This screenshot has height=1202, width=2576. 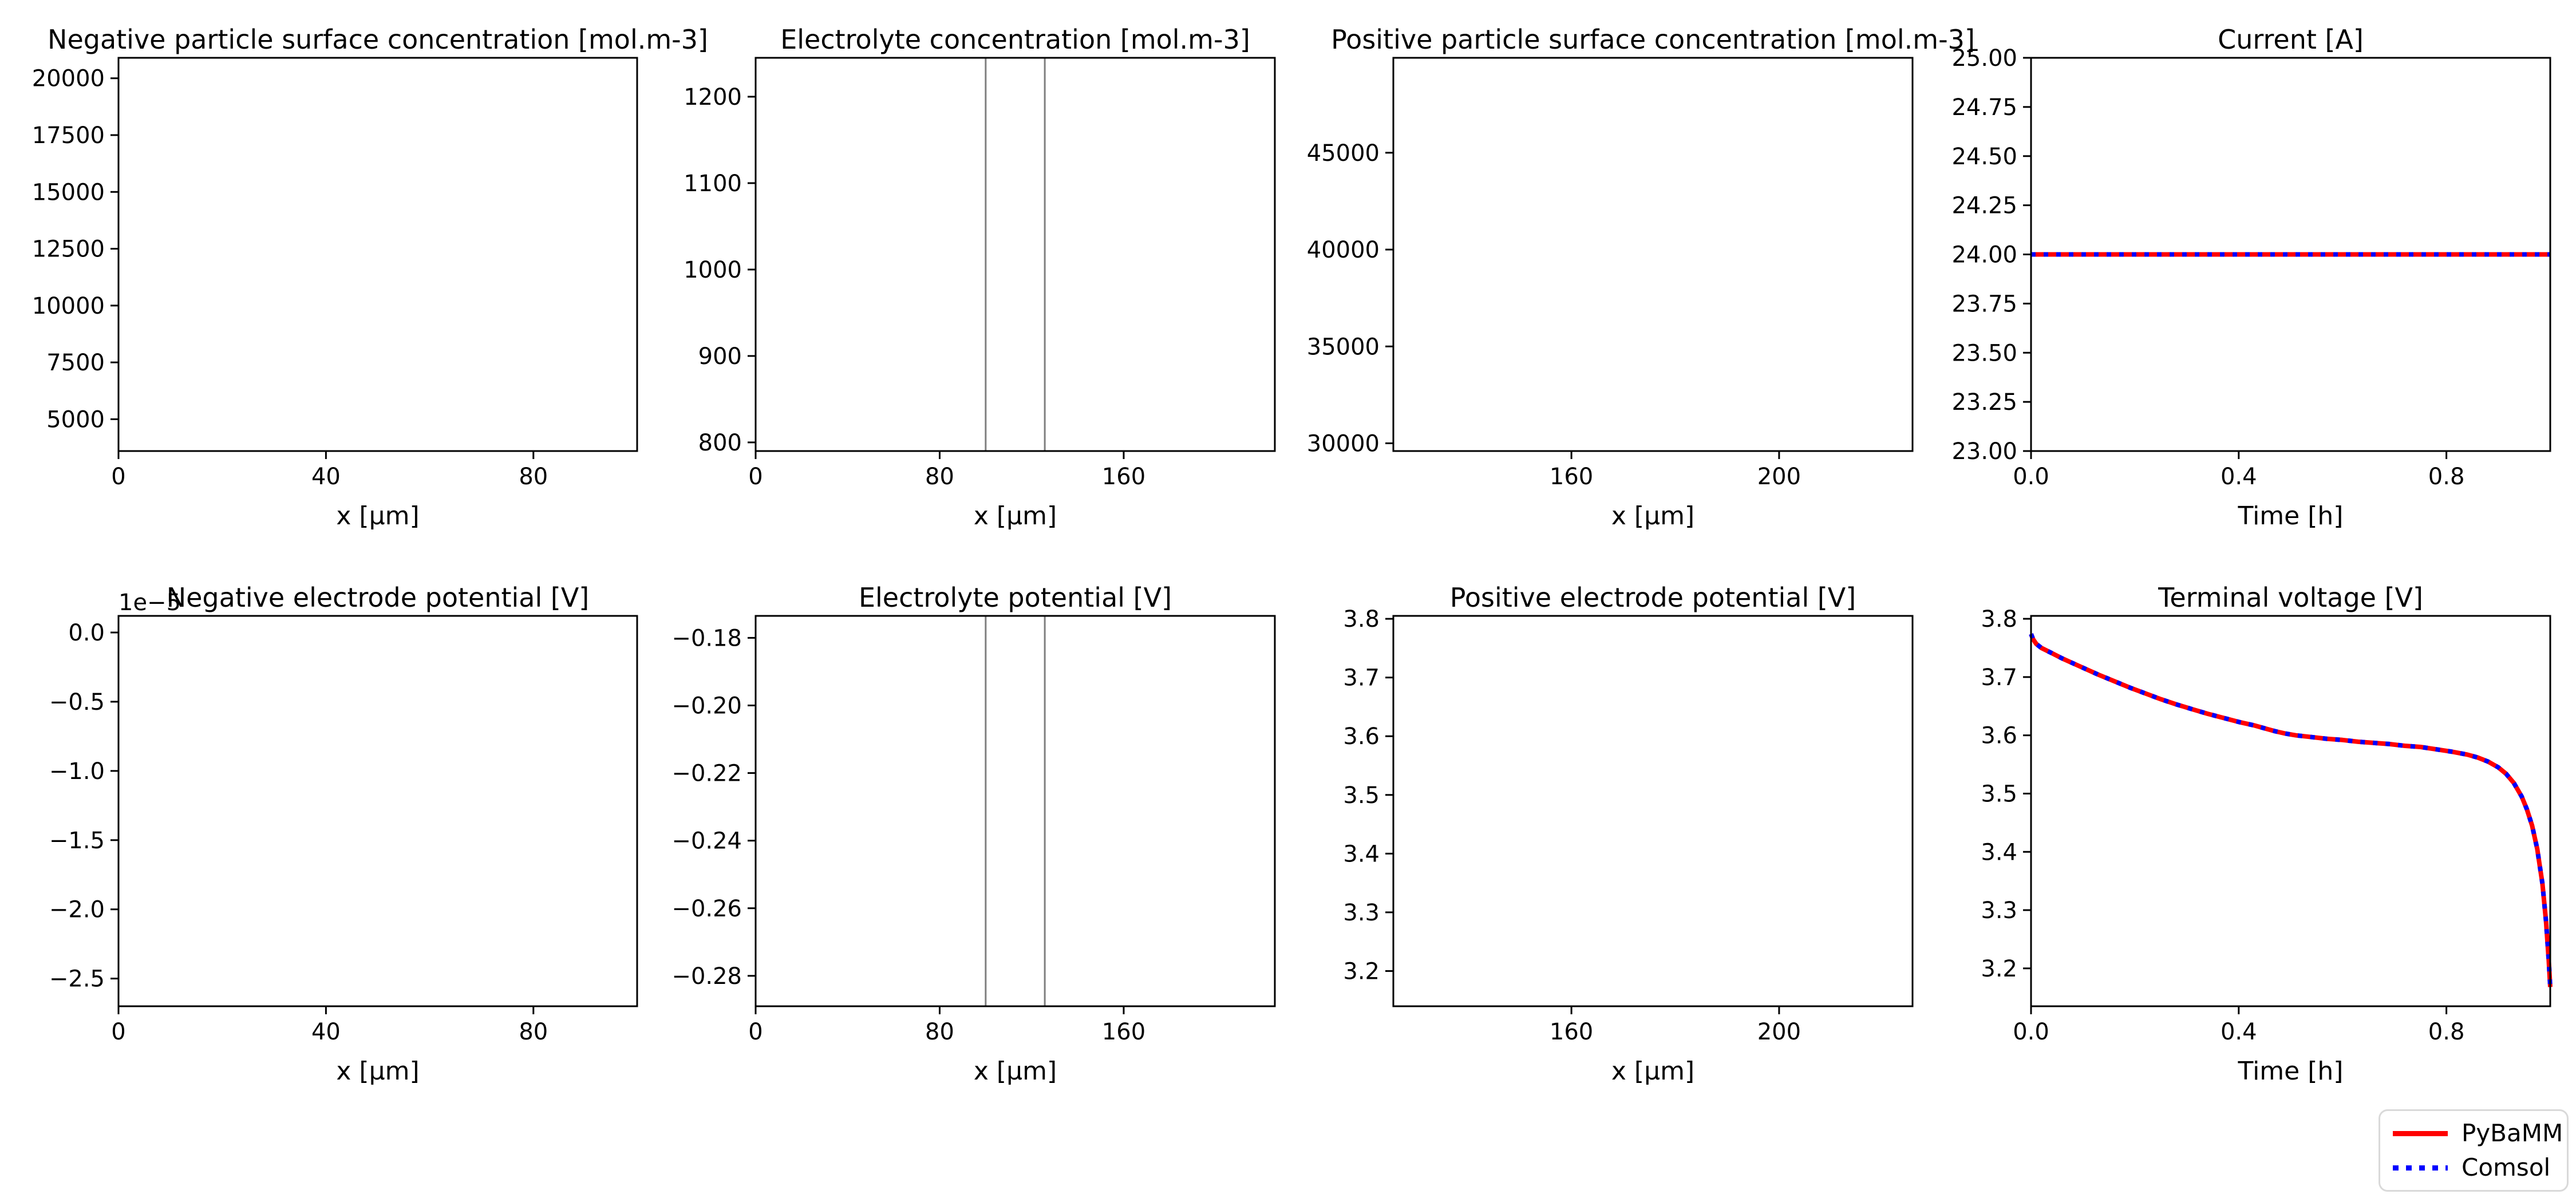 I want to click on y-tick-label: 23.50, so click(x=1984, y=353).